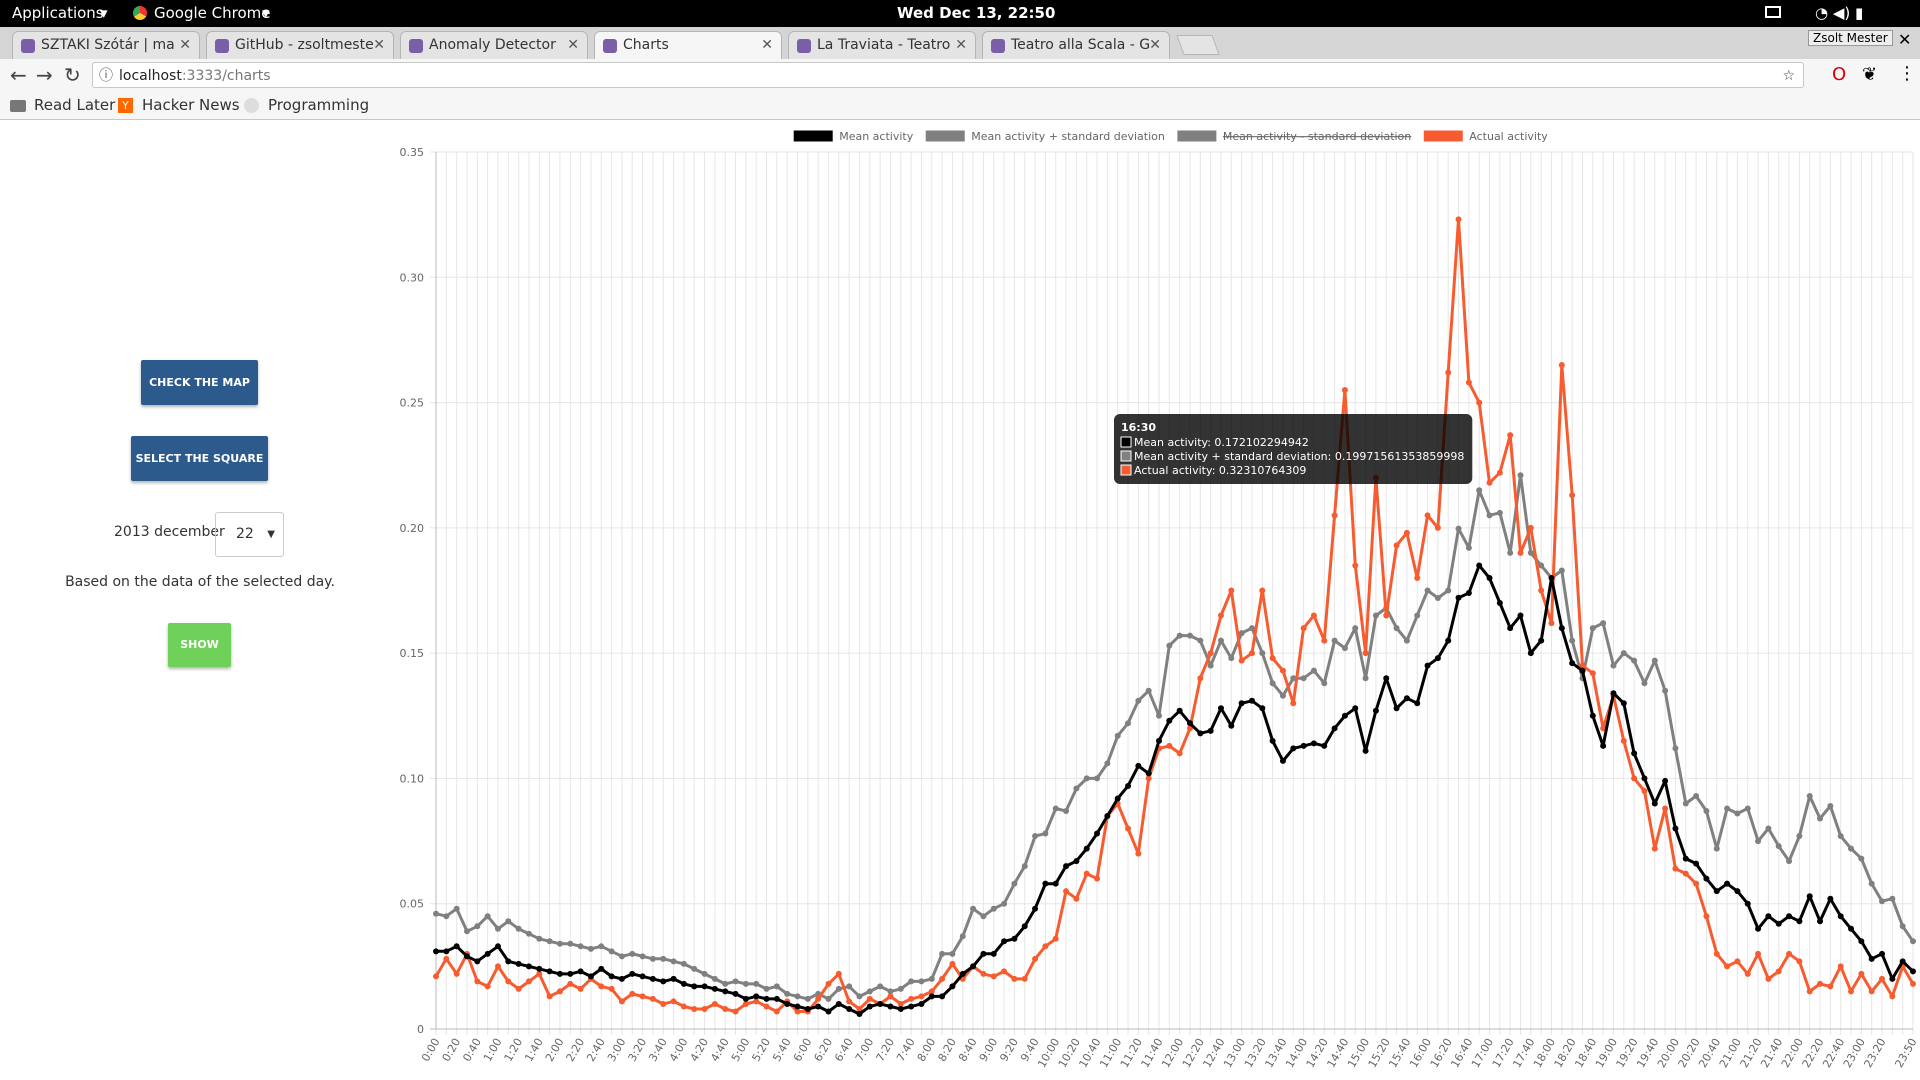  Describe the element at coordinates (1296, 1053) in the screenshot. I see `x-tick-label: 14:00` at that location.